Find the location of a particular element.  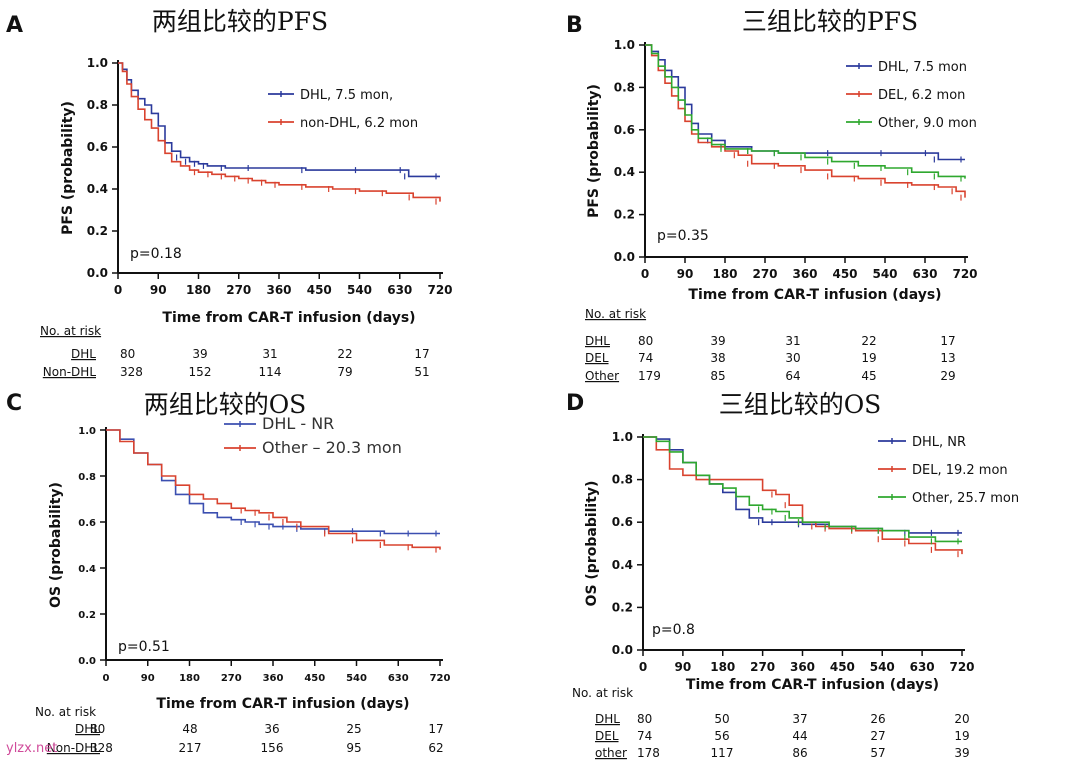

risk-value: 179 is located at coordinates (649, 376).